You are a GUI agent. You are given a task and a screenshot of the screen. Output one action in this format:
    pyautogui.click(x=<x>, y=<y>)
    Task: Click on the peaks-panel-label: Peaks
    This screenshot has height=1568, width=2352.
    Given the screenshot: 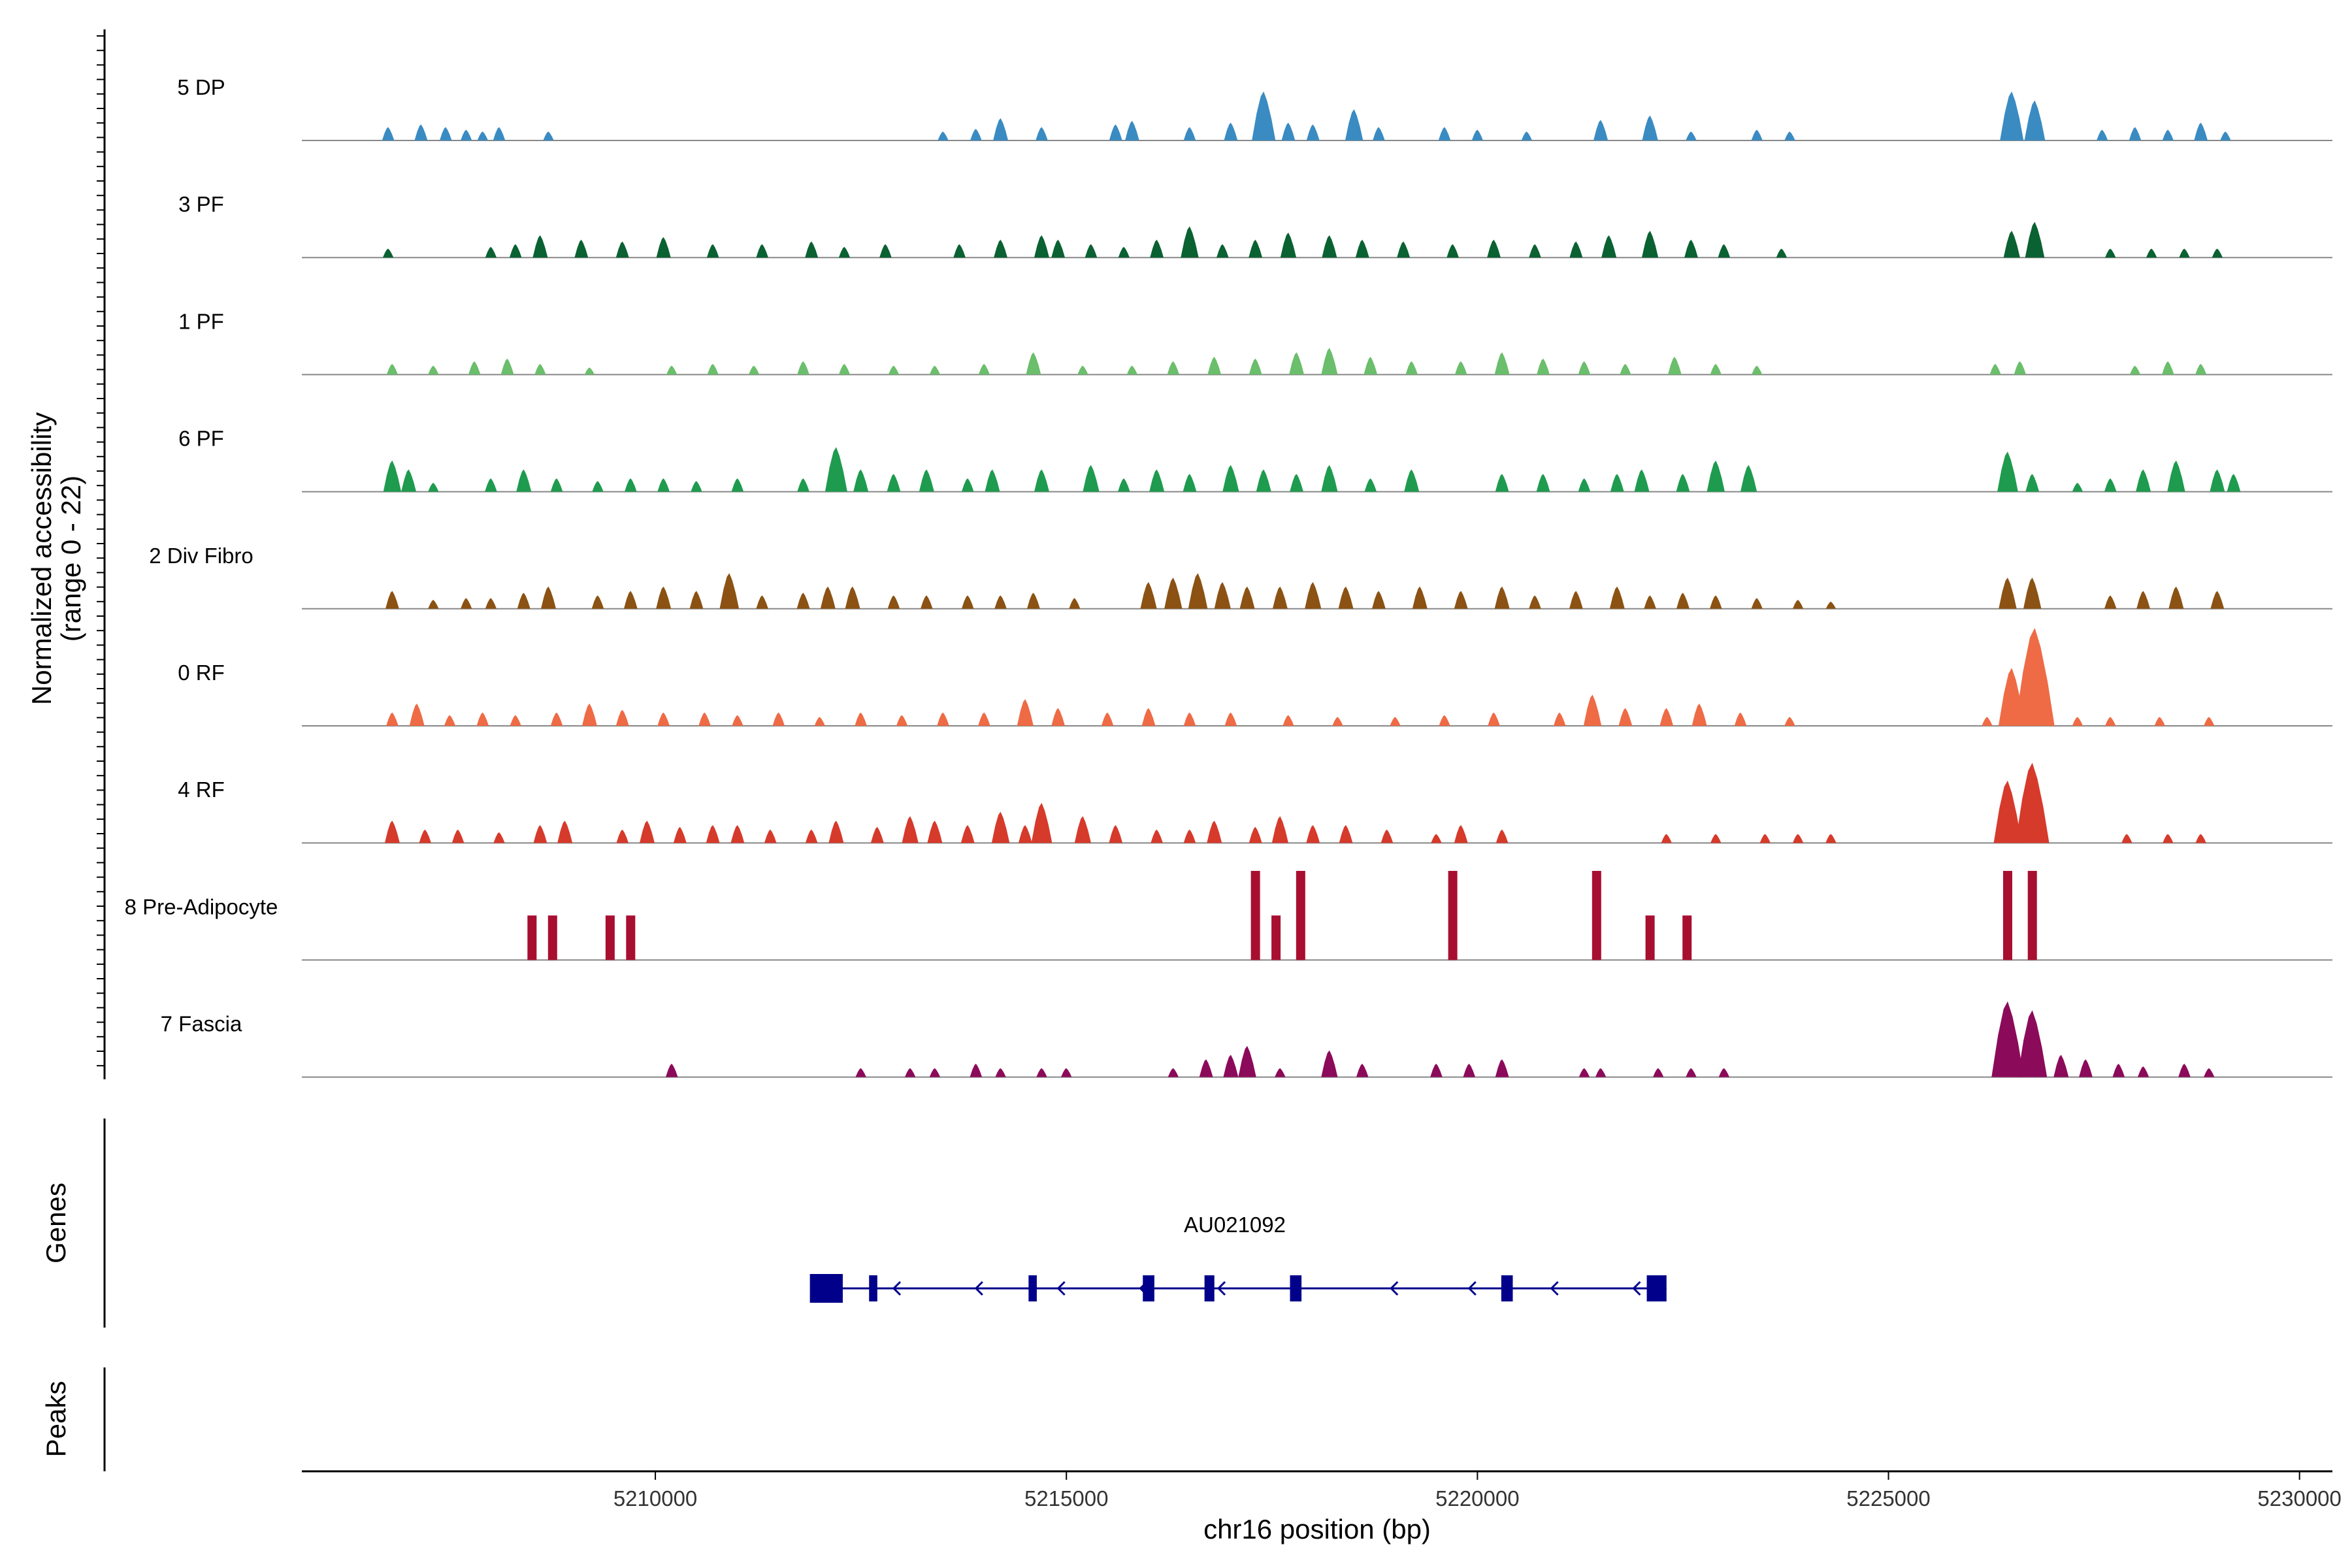 What is the action you would take?
    pyautogui.click(x=56, y=1419)
    